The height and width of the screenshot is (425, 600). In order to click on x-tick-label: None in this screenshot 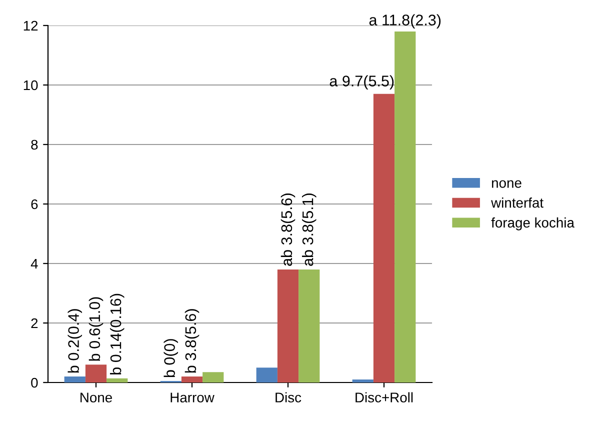, I will do `click(96, 397)`.